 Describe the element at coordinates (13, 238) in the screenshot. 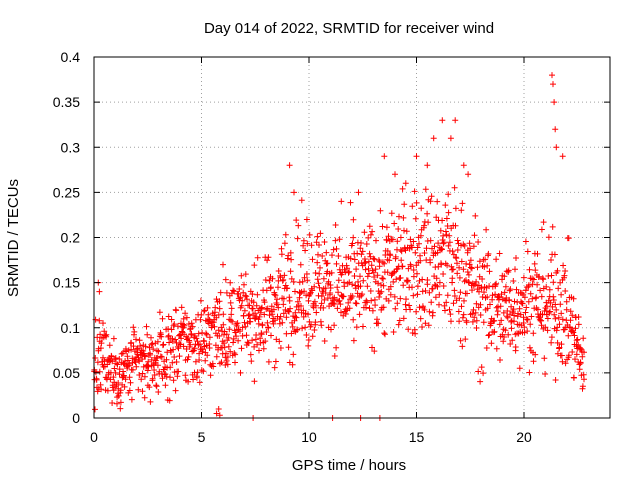

I see `y-axis-label: SRMTID / TECUs` at that location.